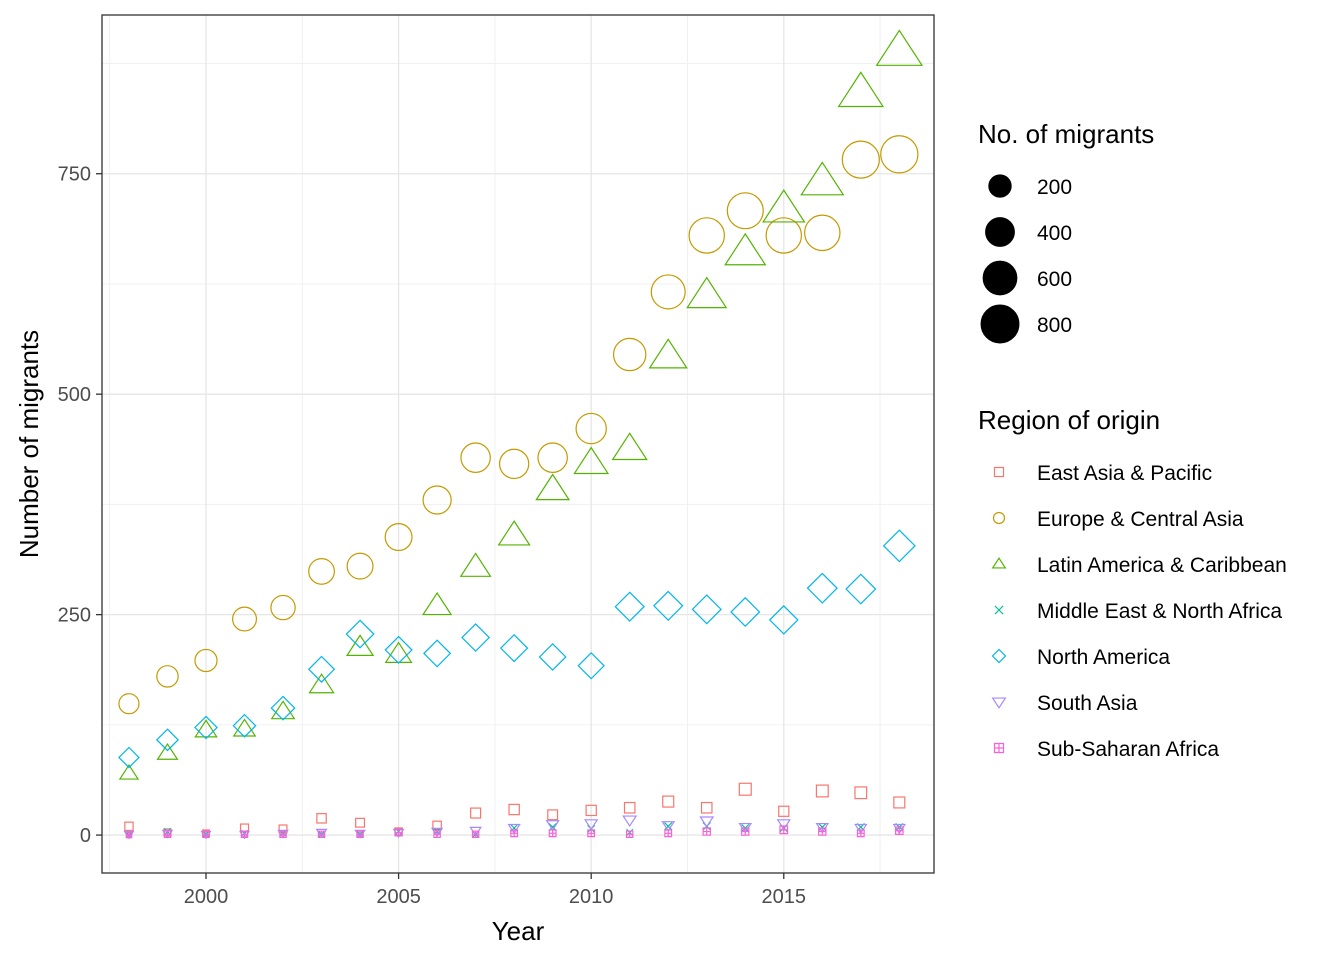 The width and height of the screenshot is (1344, 965). What do you see at coordinates (1054, 187) in the screenshot?
I see `size-legend-label: 200` at bounding box center [1054, 187].